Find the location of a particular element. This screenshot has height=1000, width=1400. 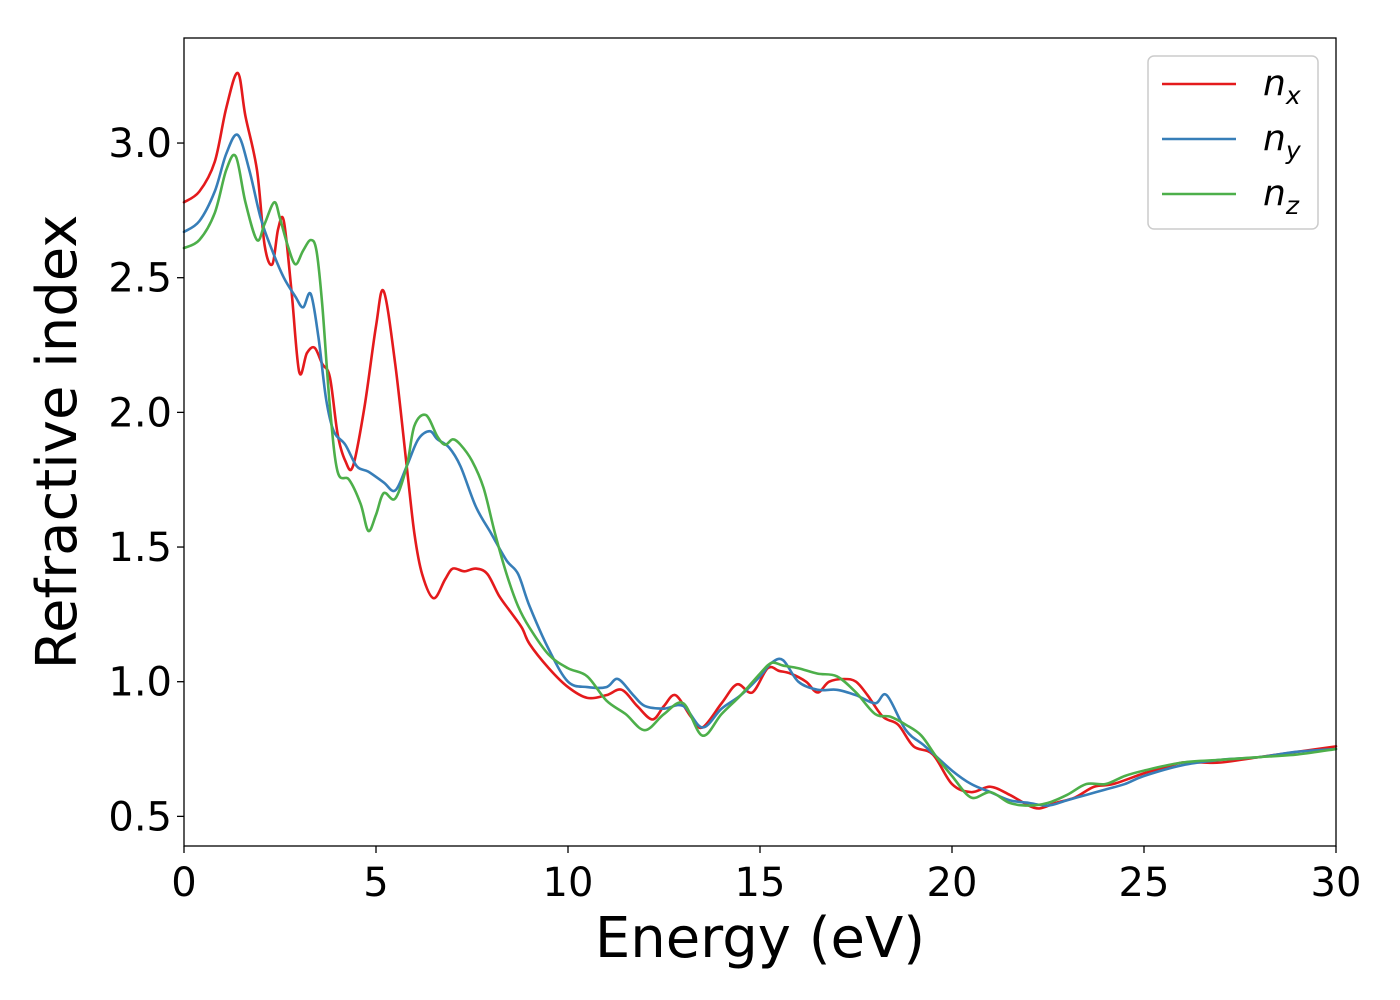

y-axis-label: Refractive index is located at coordinates (57, 442).